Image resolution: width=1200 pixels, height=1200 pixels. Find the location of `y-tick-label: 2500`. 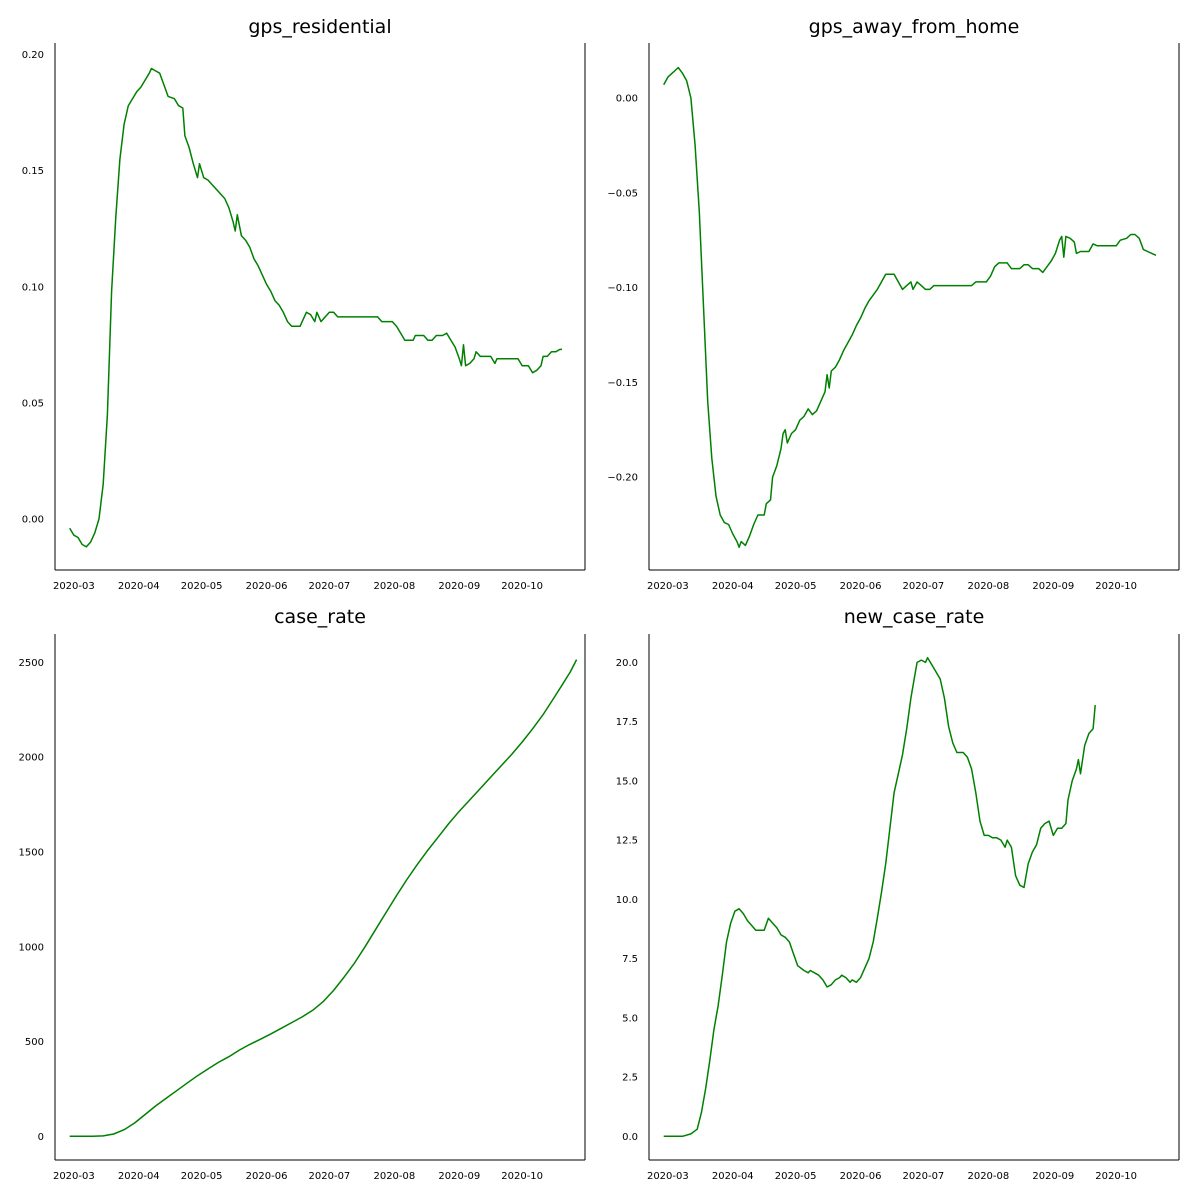

y-tick-label: 2500 is located at coordinates (31, 663).